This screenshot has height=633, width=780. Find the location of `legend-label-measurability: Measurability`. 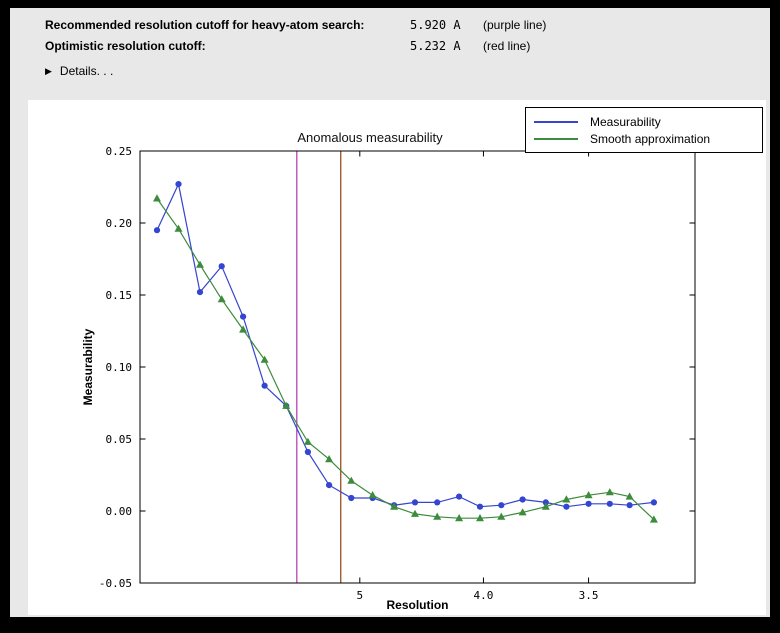

legend-label-measurability: Measurability is located at coordinates (625, 121).